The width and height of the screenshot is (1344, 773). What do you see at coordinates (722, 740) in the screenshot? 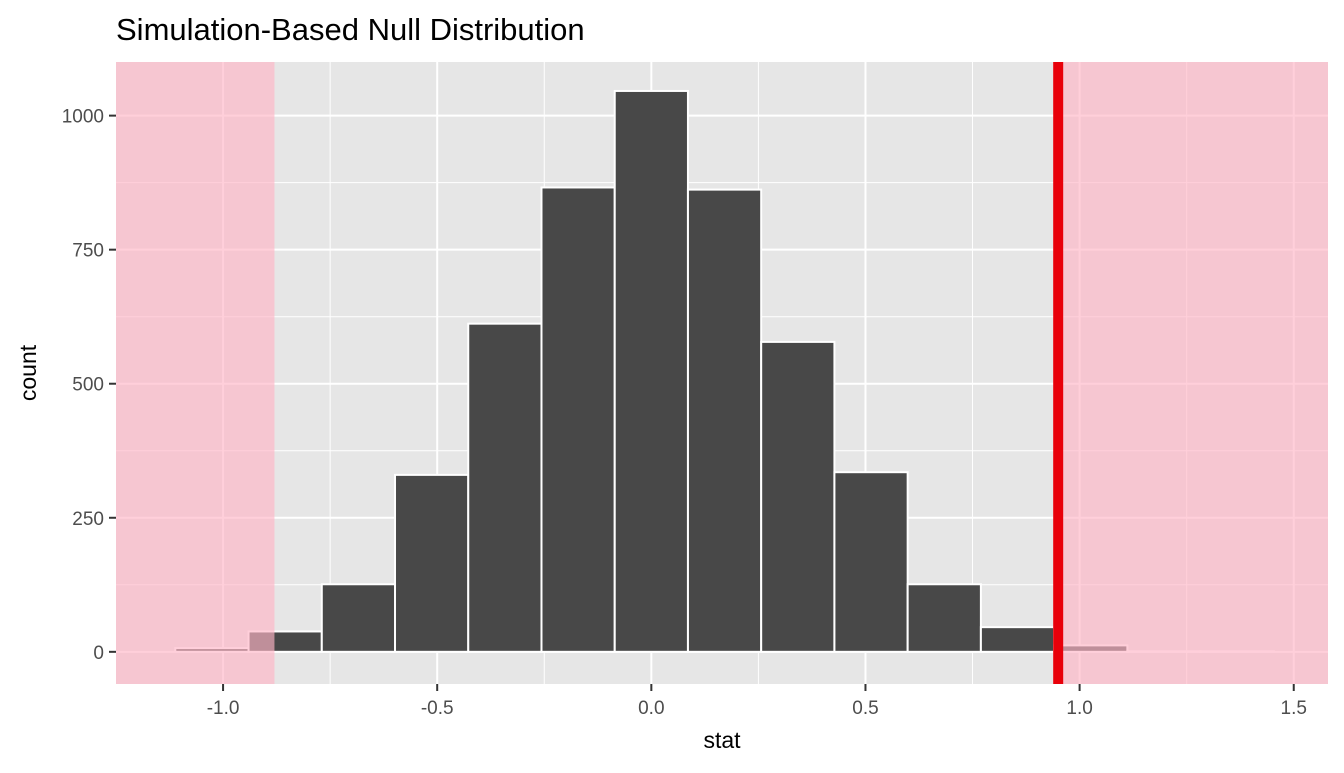
I see `x-axis-title: stat` at bounding box center [722, 740].